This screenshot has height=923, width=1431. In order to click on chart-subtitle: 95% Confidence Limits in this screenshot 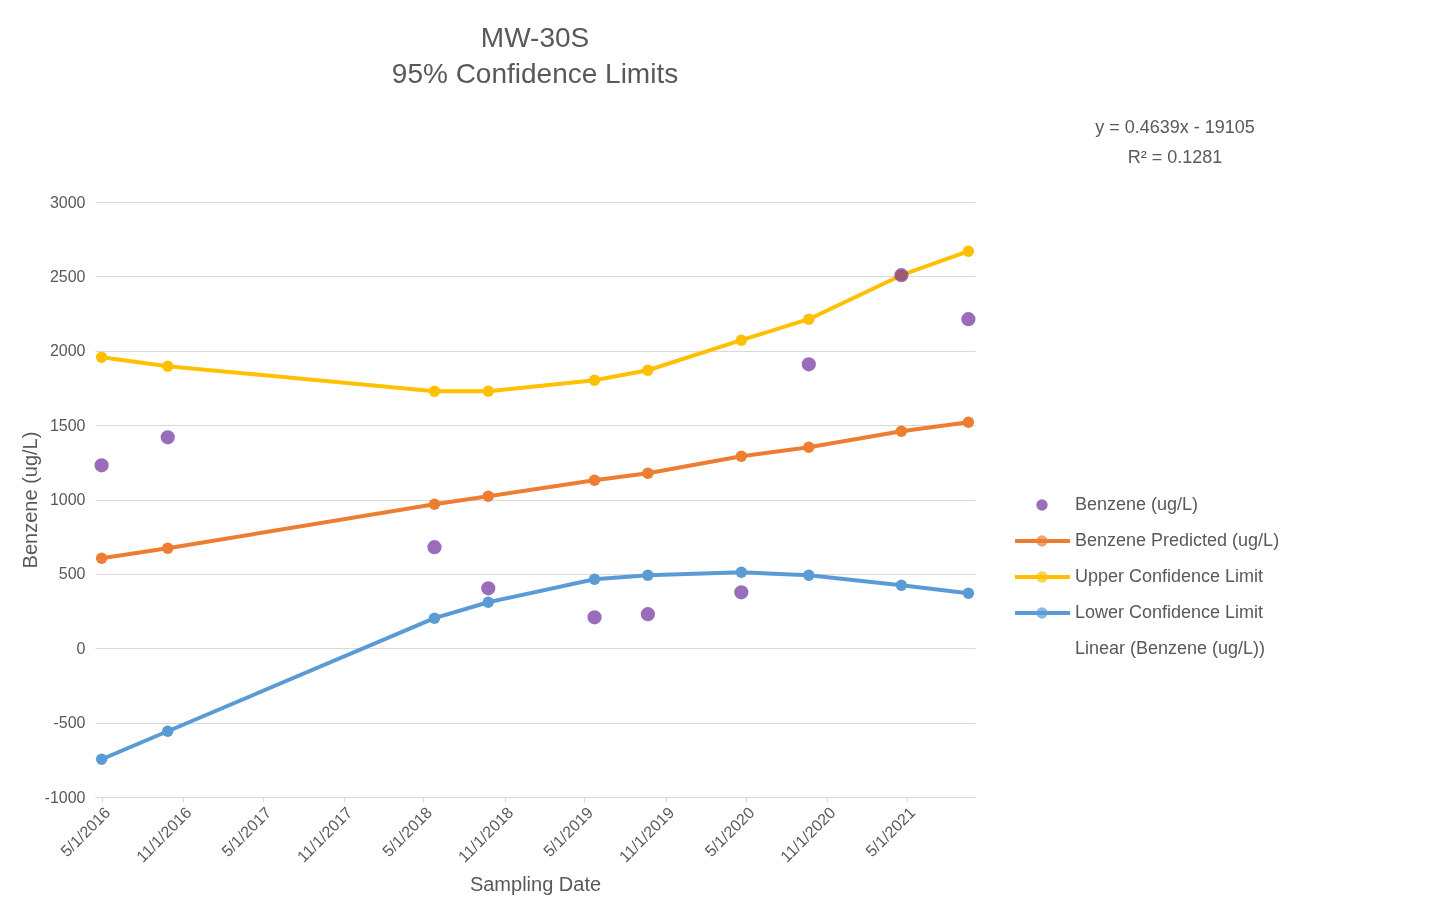, I will do `click(535, 73)`.